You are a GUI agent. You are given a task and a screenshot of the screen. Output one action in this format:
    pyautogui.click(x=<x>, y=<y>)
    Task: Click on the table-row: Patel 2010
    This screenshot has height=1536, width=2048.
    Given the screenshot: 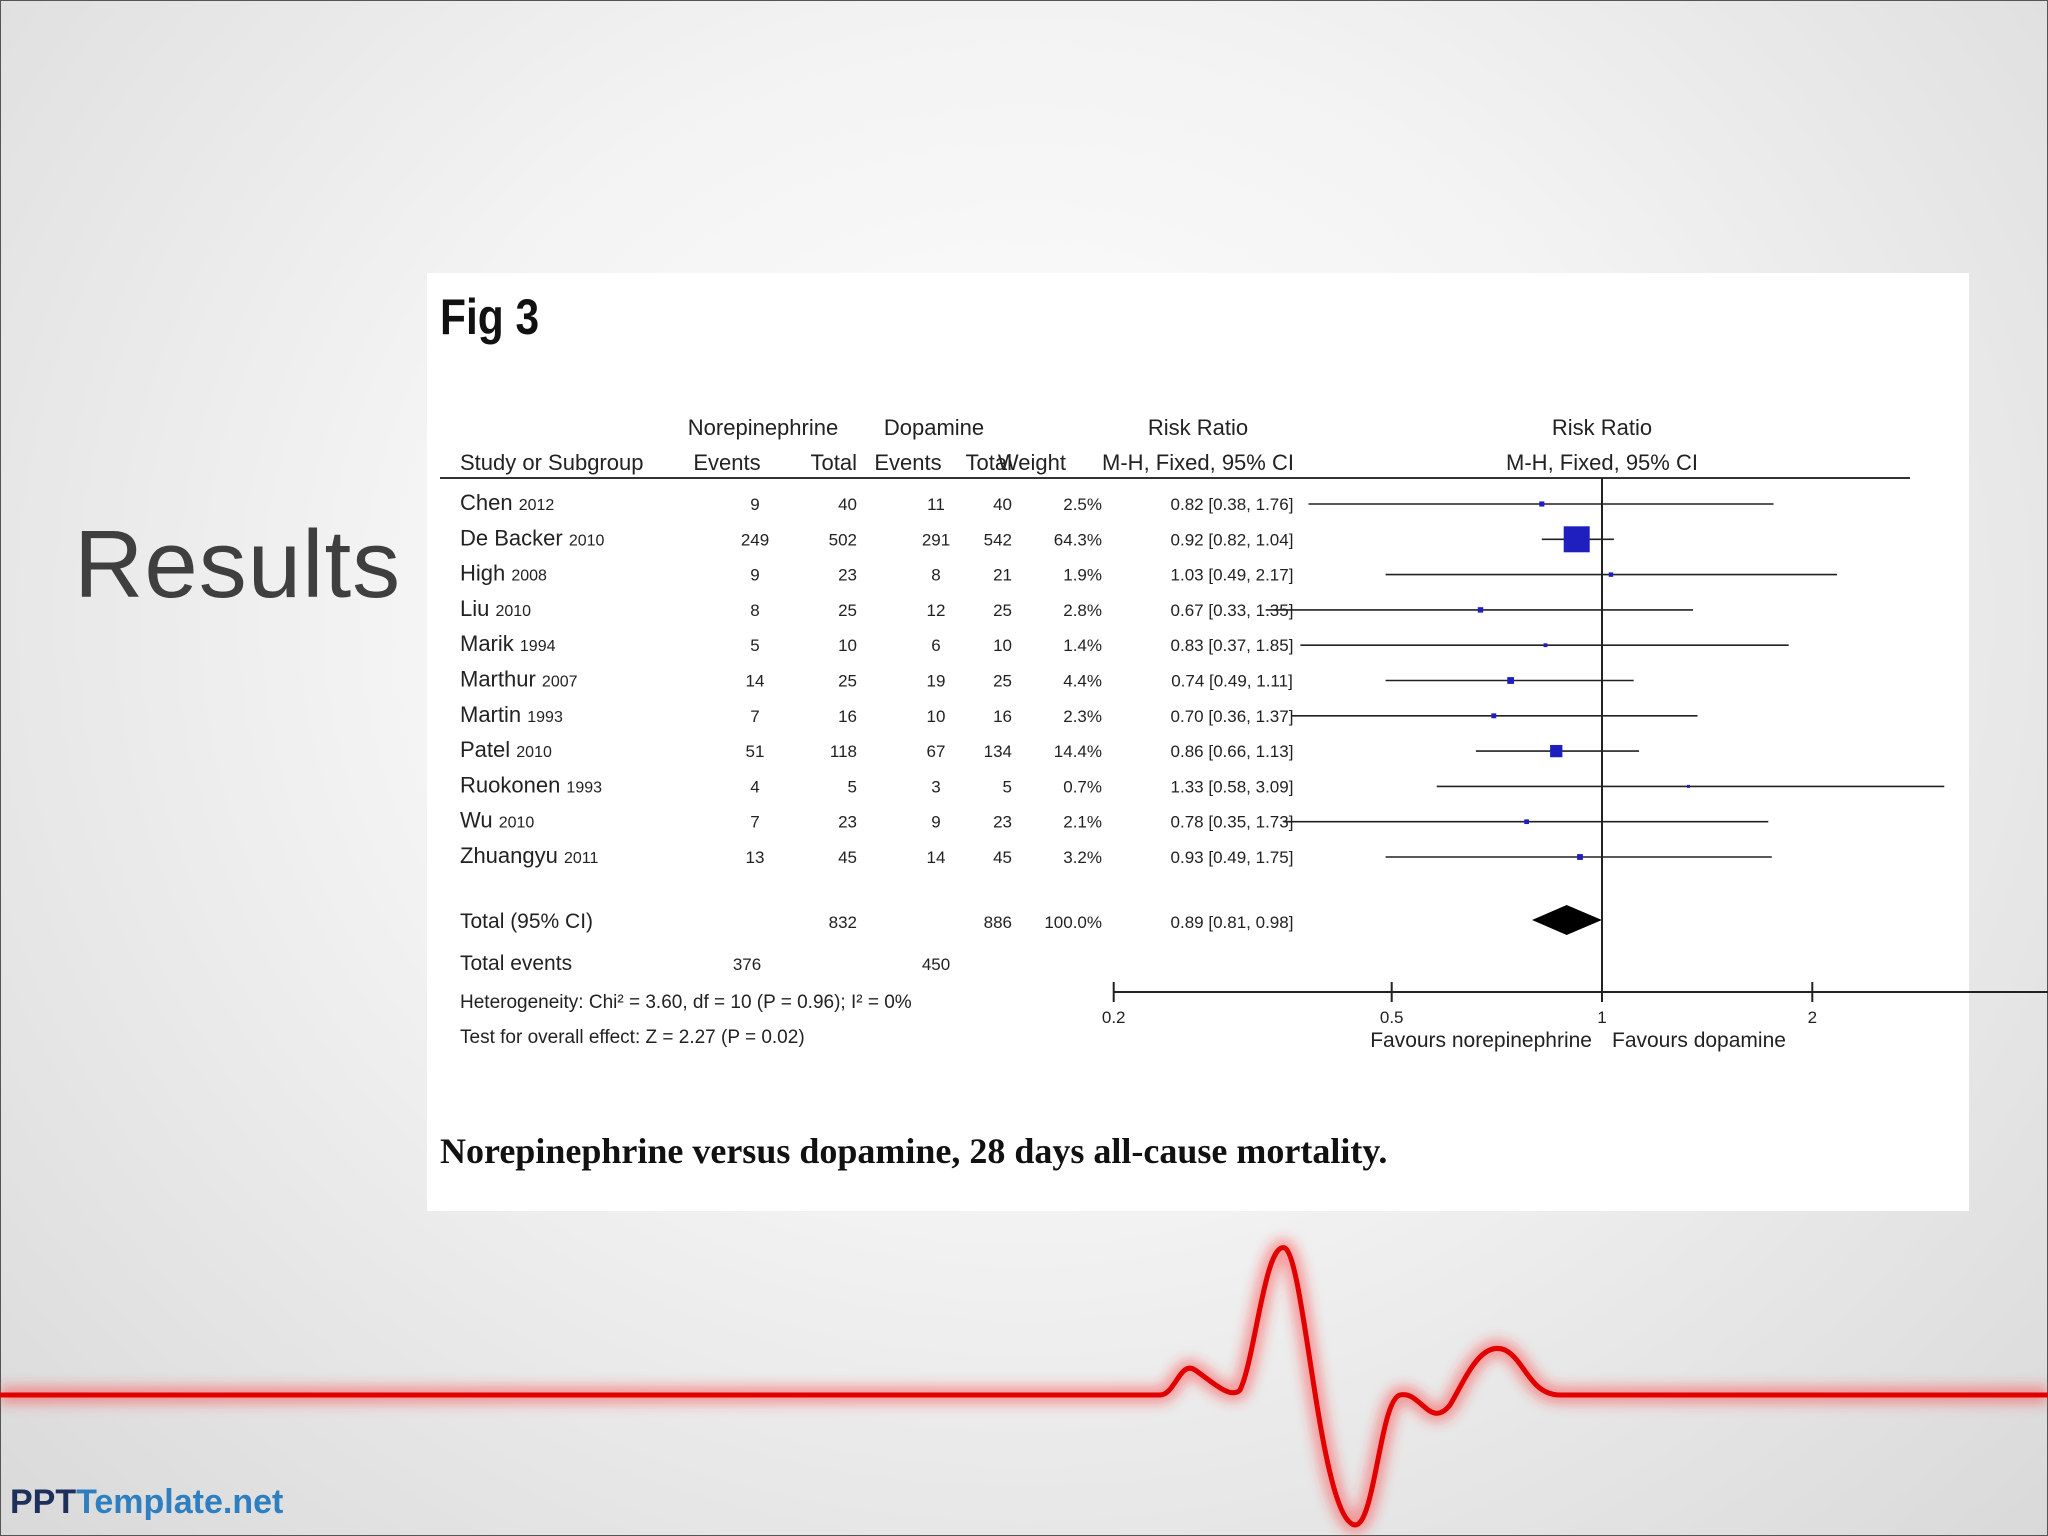 What is the action you would take?
    pyautogui.click(x=506, y=749)
    